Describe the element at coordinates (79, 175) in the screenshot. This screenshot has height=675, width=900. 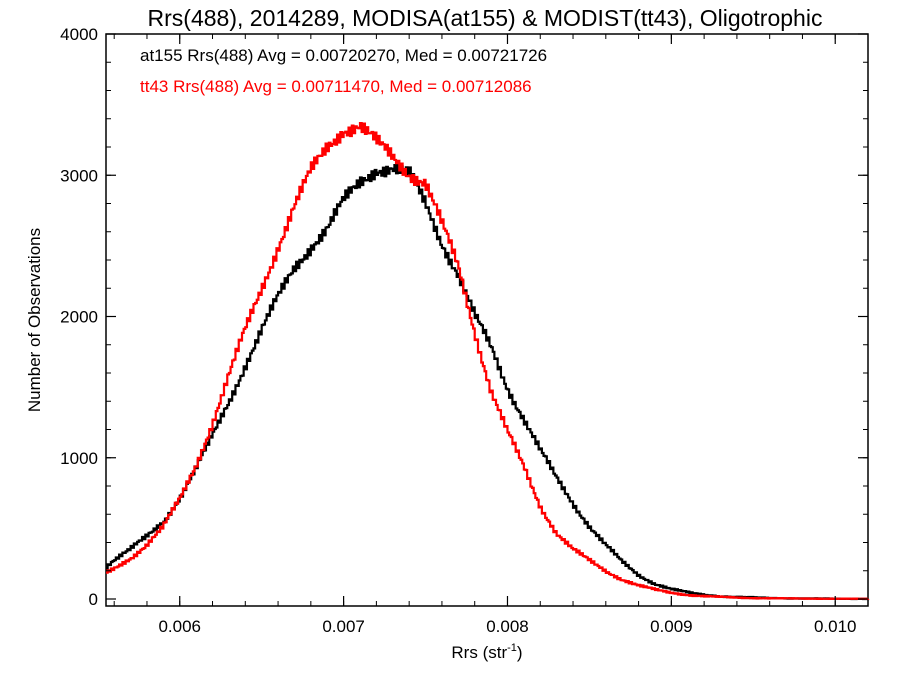
I see `y-tick-label-3: 3000` at that location.